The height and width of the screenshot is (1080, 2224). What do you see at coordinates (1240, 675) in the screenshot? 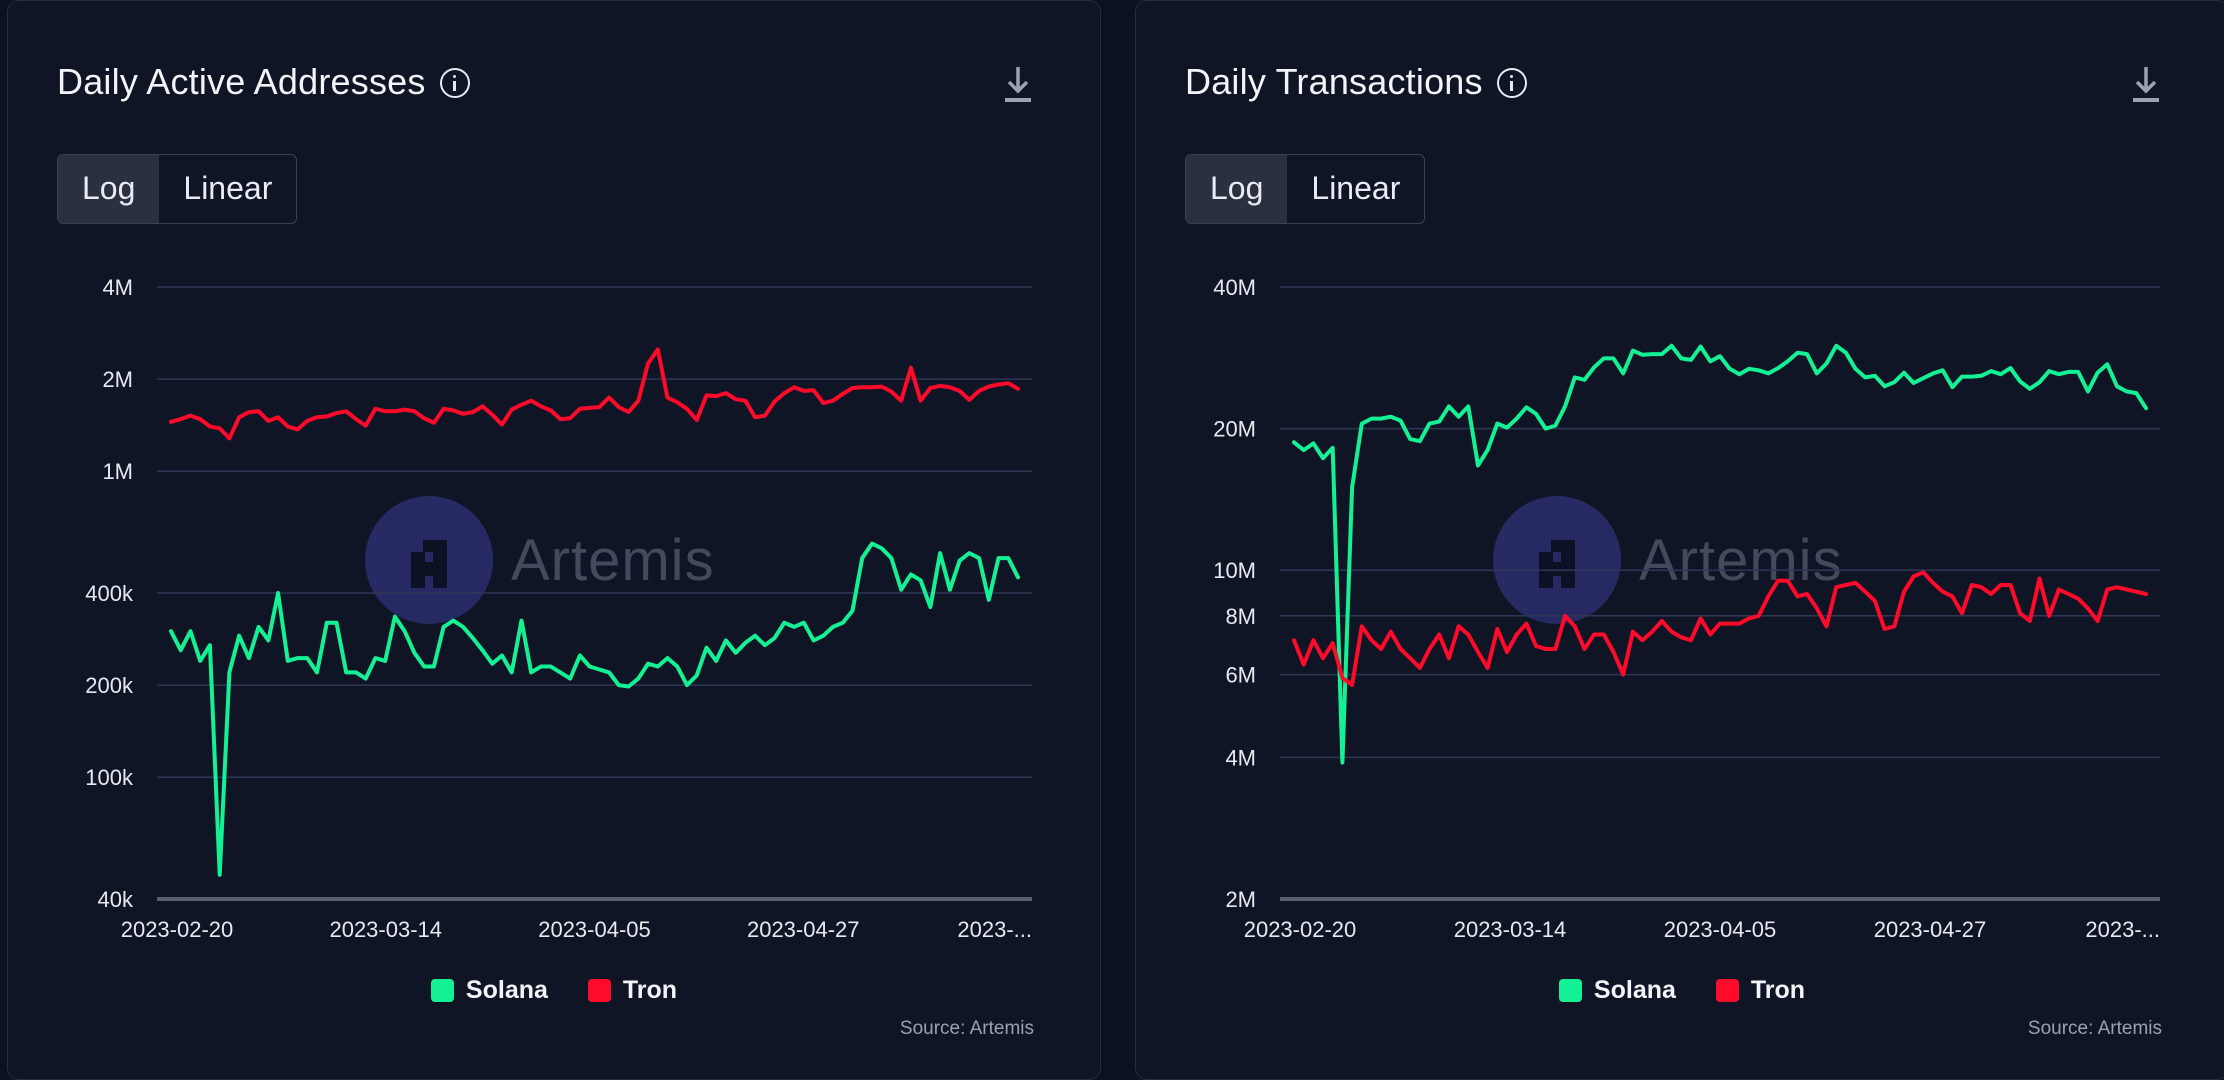
I see `y-tick-label: 6M` at bounding box center [1240, 675].